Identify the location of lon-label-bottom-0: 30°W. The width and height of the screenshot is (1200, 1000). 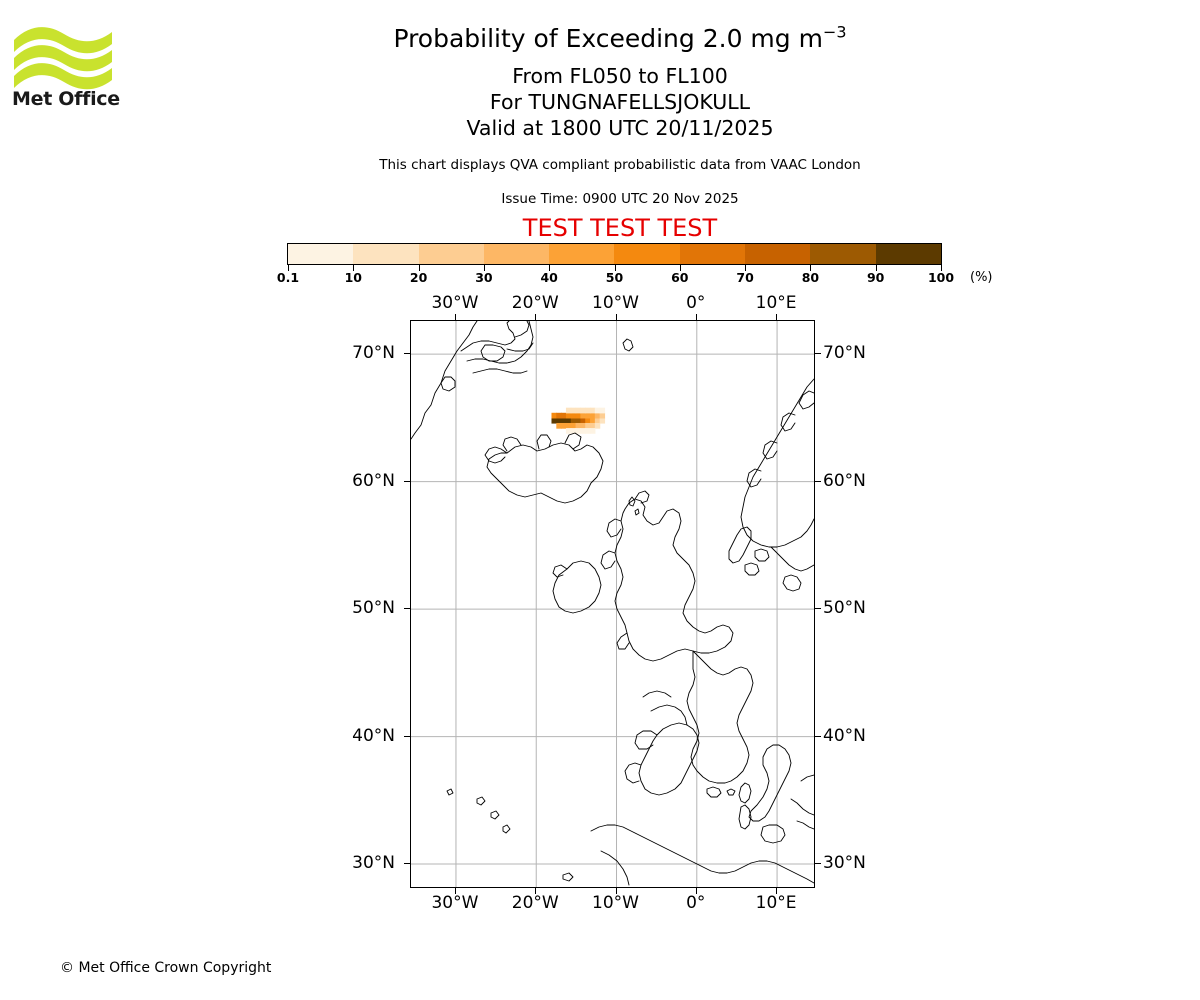
(455, 903).